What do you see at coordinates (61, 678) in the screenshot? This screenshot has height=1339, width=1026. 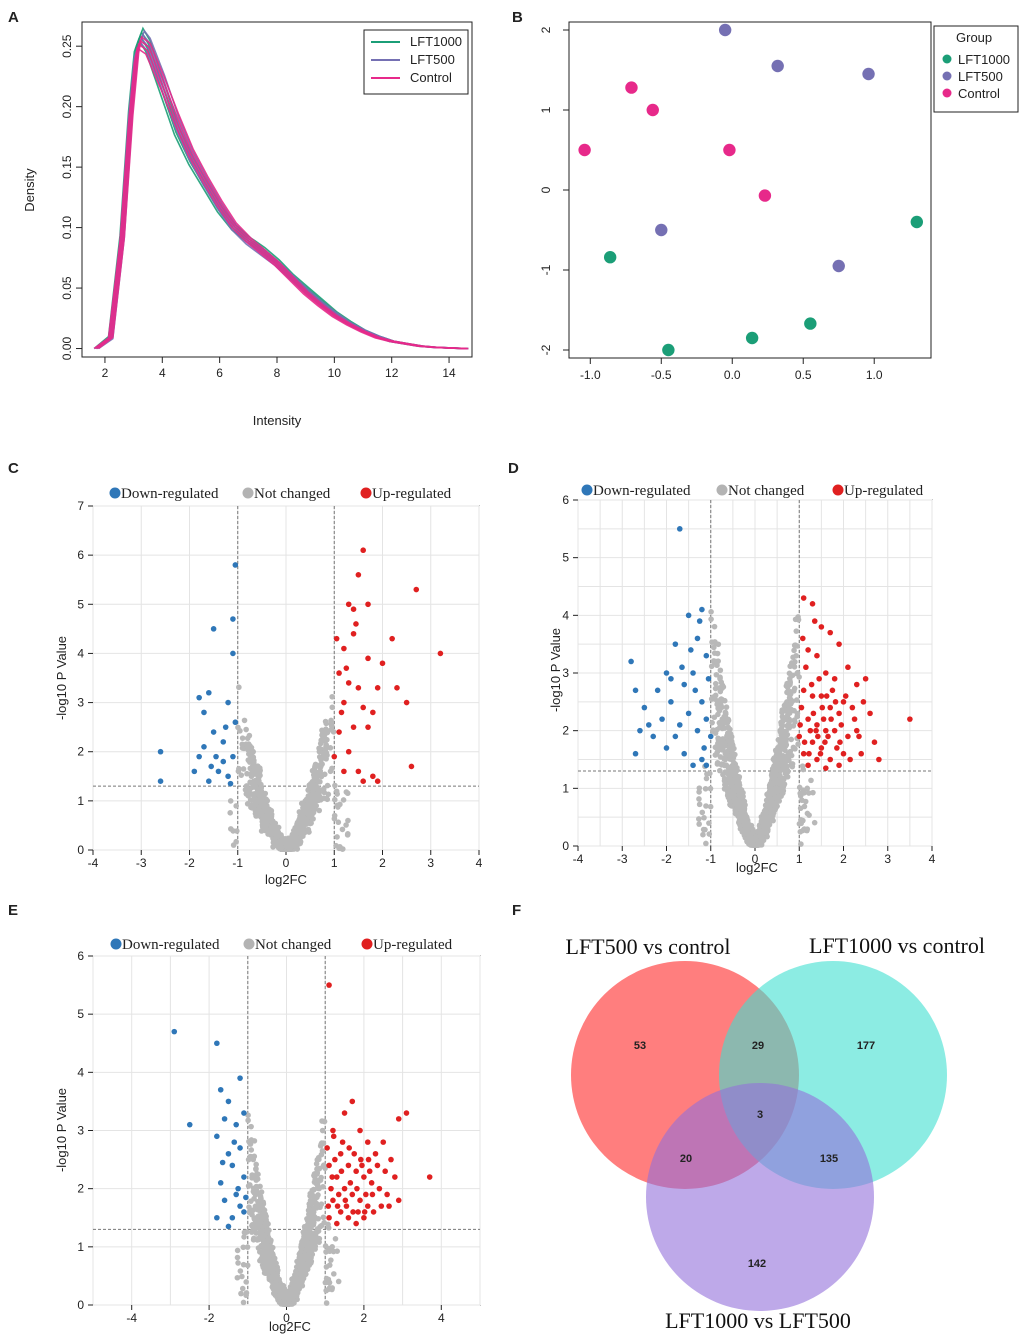 I see `y-axis-label: -log10 P Value` at bounding box center [61, 678].